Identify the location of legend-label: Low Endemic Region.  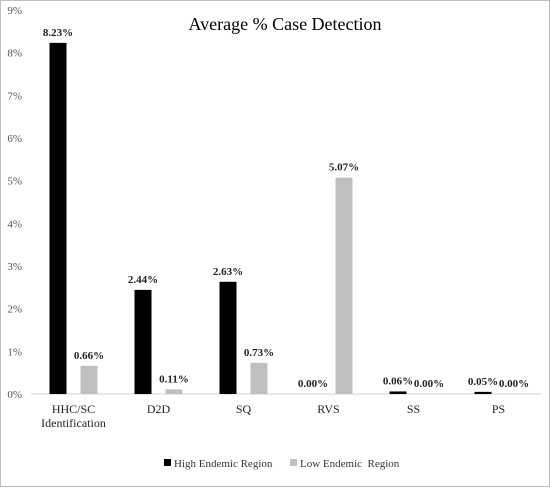
(350, 464).